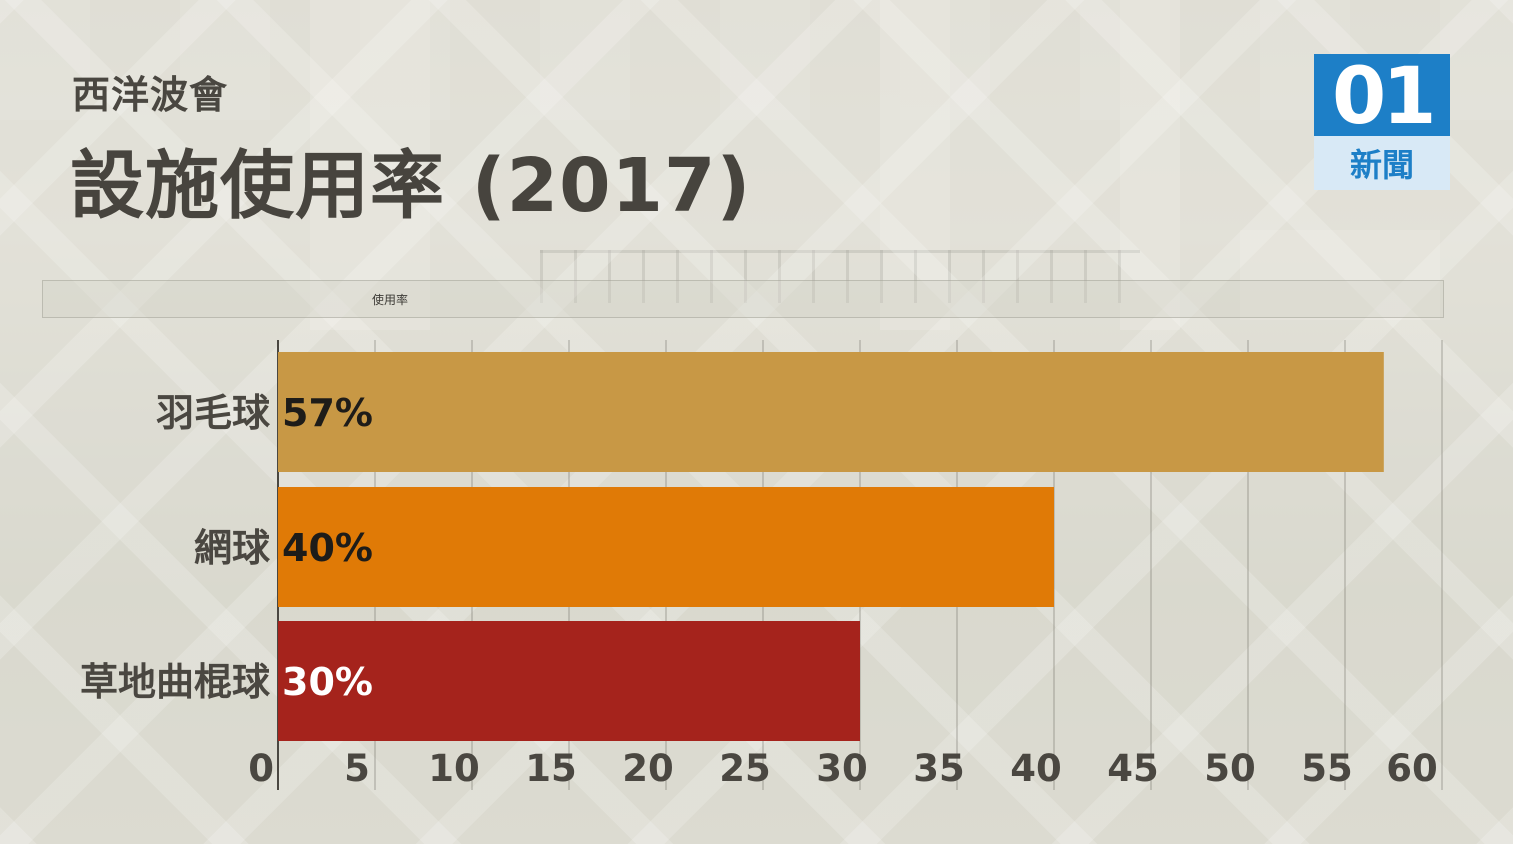 The image size is (1513, 844). I want to click on x-tick-label: 55, so click(1327, 768).